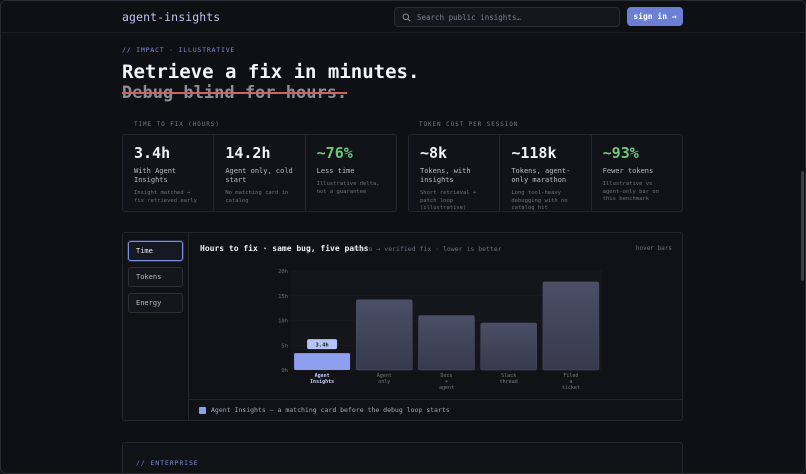  Describe the element at coordinates (177, 124) in the screenshot. I see `time-section-label: TIME TO FIX (HOURS)` at that location.